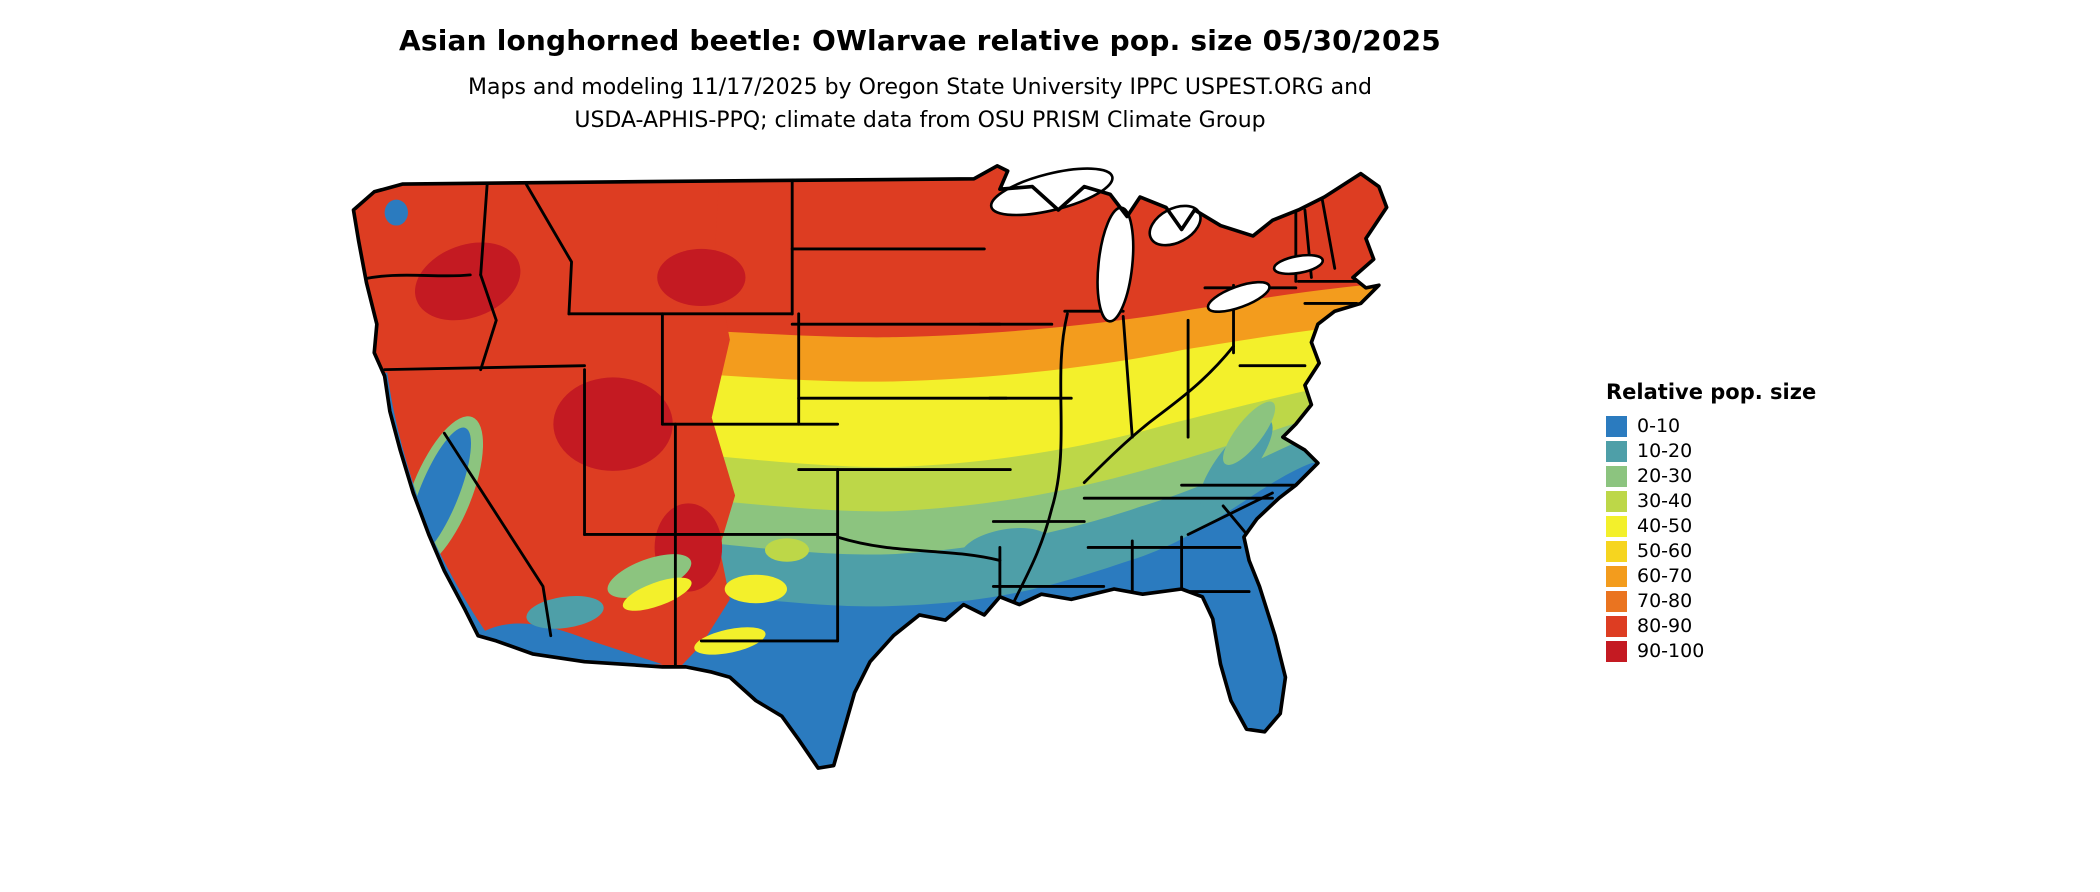 Image resolution: width=2100 pixels, height=892 pixels. I want to click on legend-item: 0-10, so click(1711, 426).